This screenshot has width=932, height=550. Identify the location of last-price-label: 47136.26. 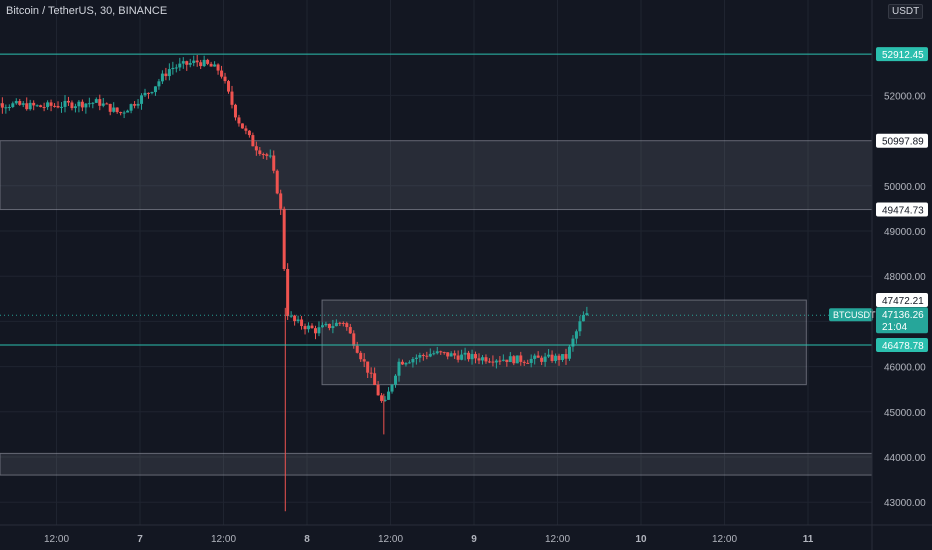
(903, 315).